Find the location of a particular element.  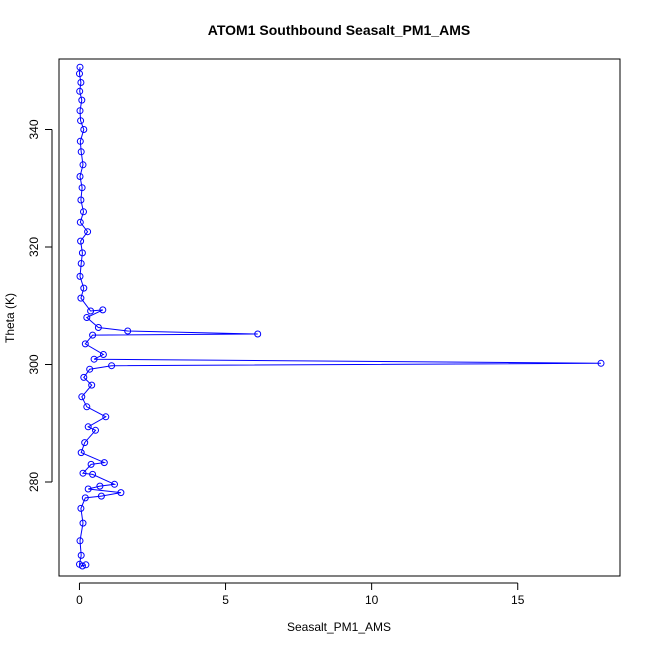

y-tick-label: 340 is located at coordinates (34, 129).